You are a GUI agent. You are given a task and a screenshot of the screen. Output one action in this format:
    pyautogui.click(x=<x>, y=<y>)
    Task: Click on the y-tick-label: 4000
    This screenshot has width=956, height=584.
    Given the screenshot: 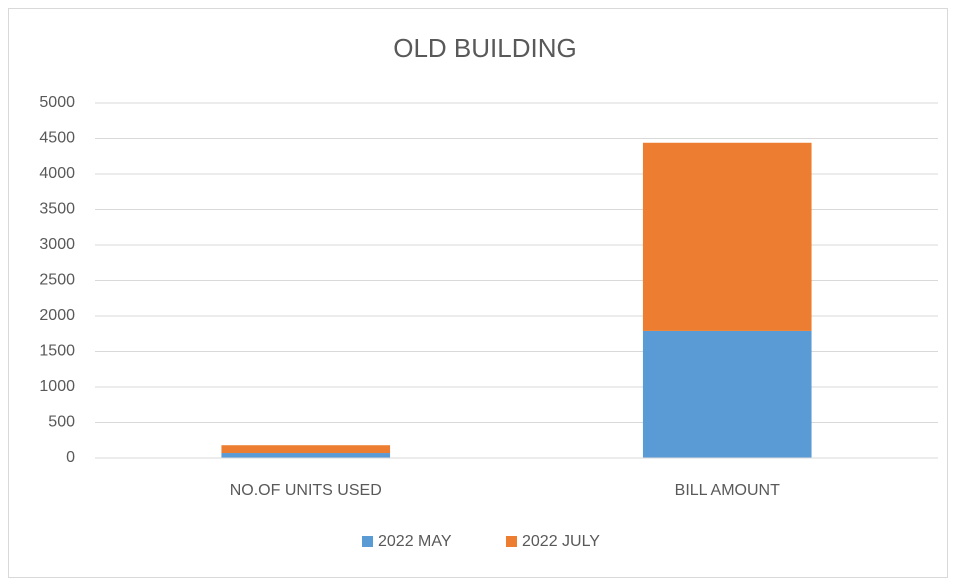 What is the action you would take?
    pyautogui.click(x=57, y=173)
    